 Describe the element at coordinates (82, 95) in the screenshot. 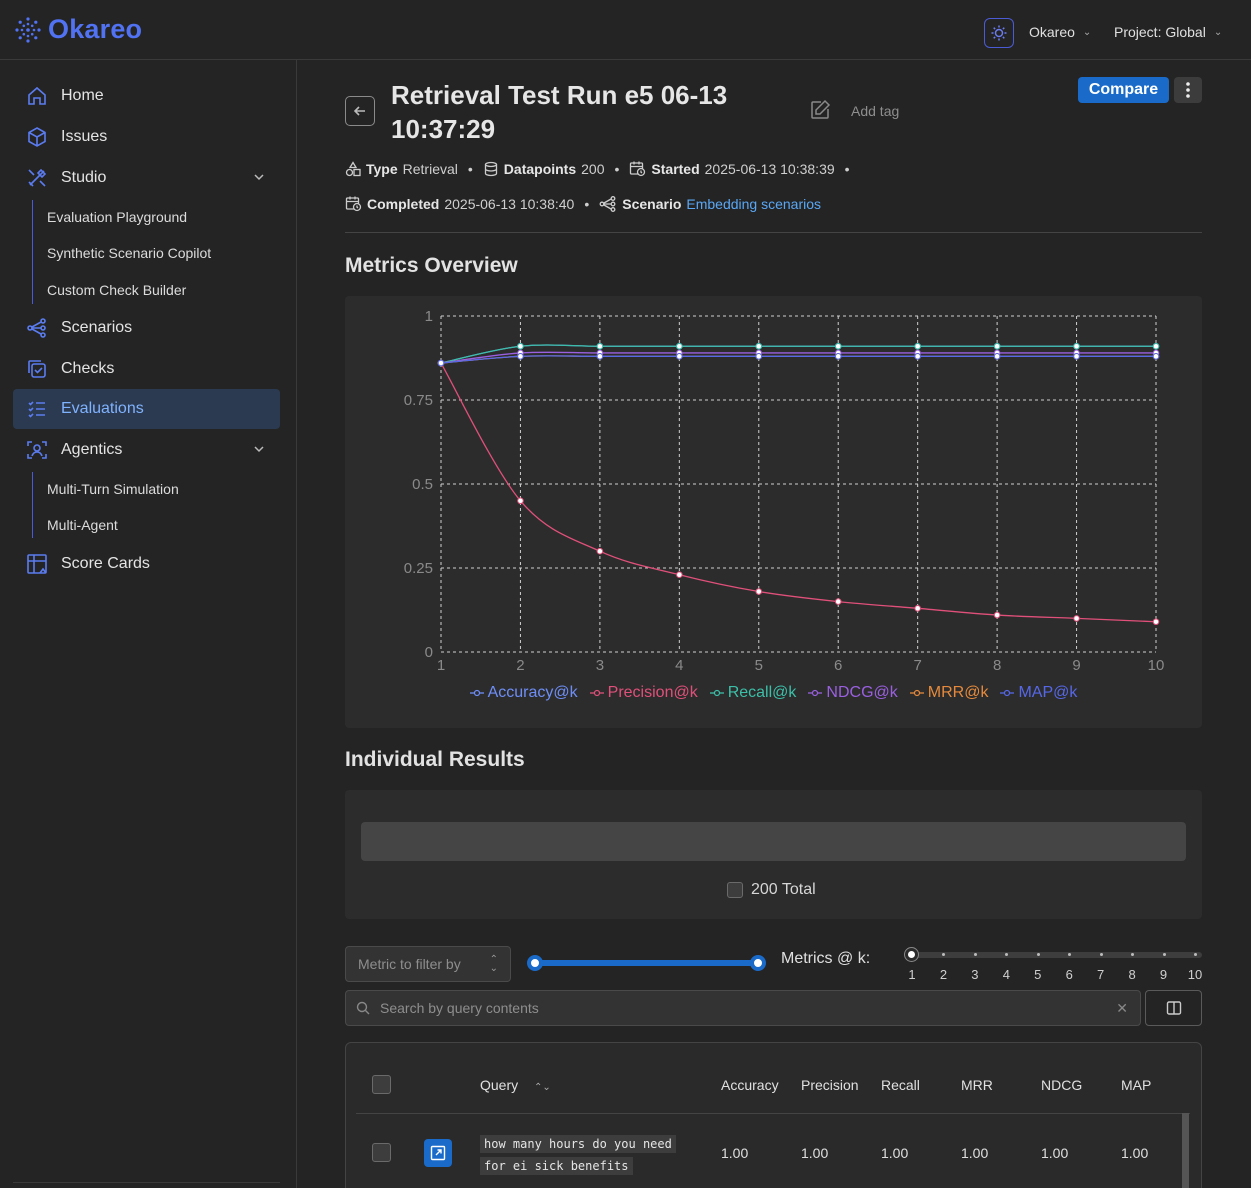

I see `sidebar-item-label: Home` at that location.